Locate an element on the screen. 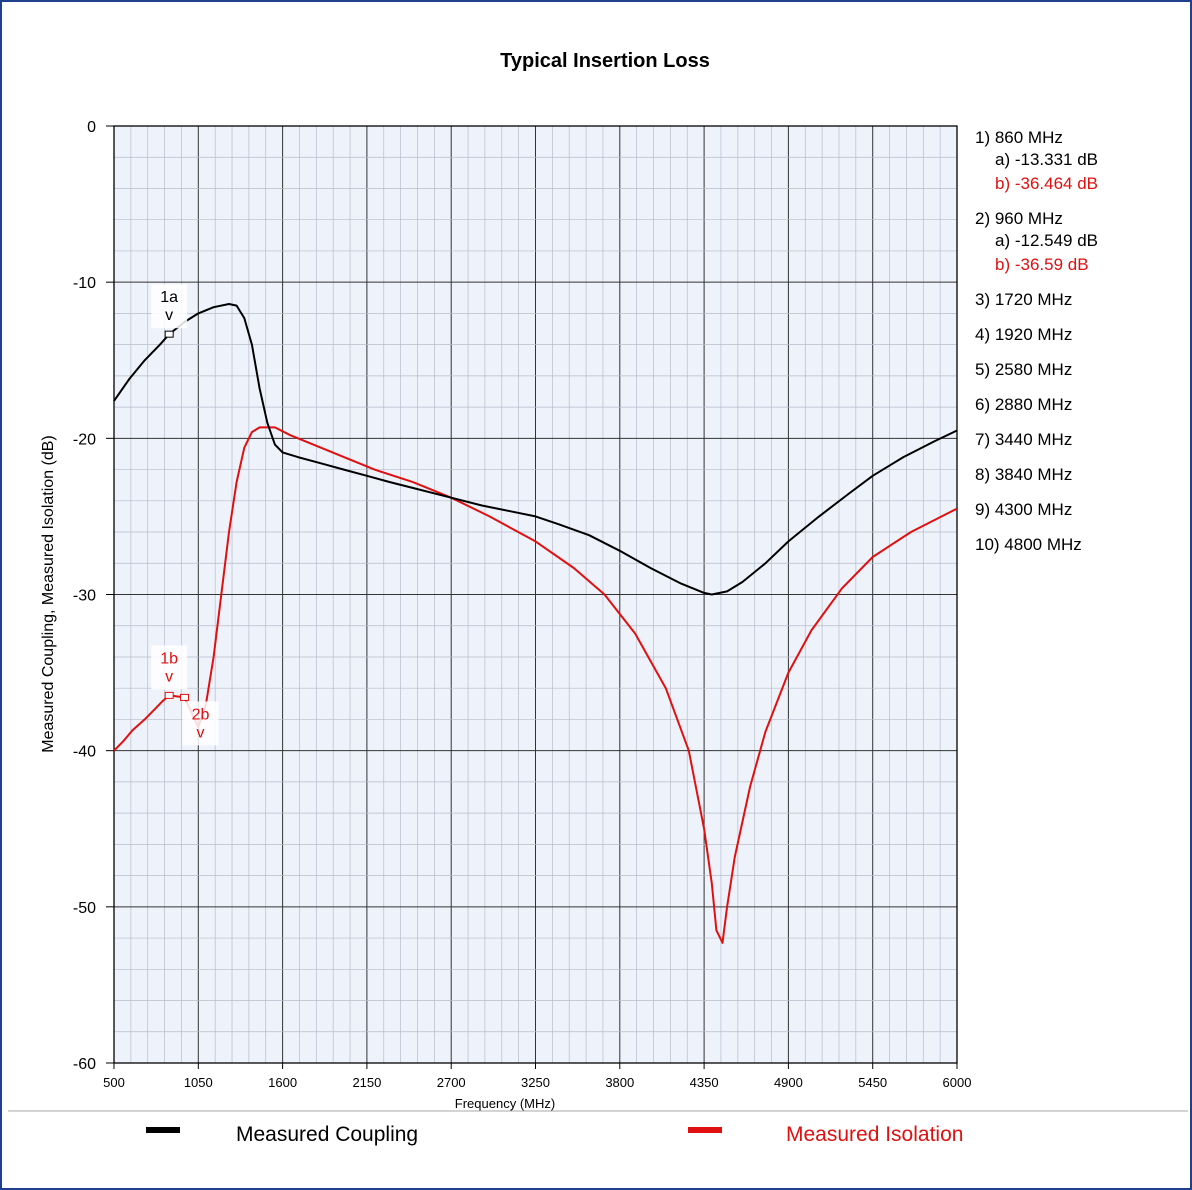  y-axis-ticks: 0 -10 -20 -30 -40 -50 -60 is located at coordinates (93, 596).